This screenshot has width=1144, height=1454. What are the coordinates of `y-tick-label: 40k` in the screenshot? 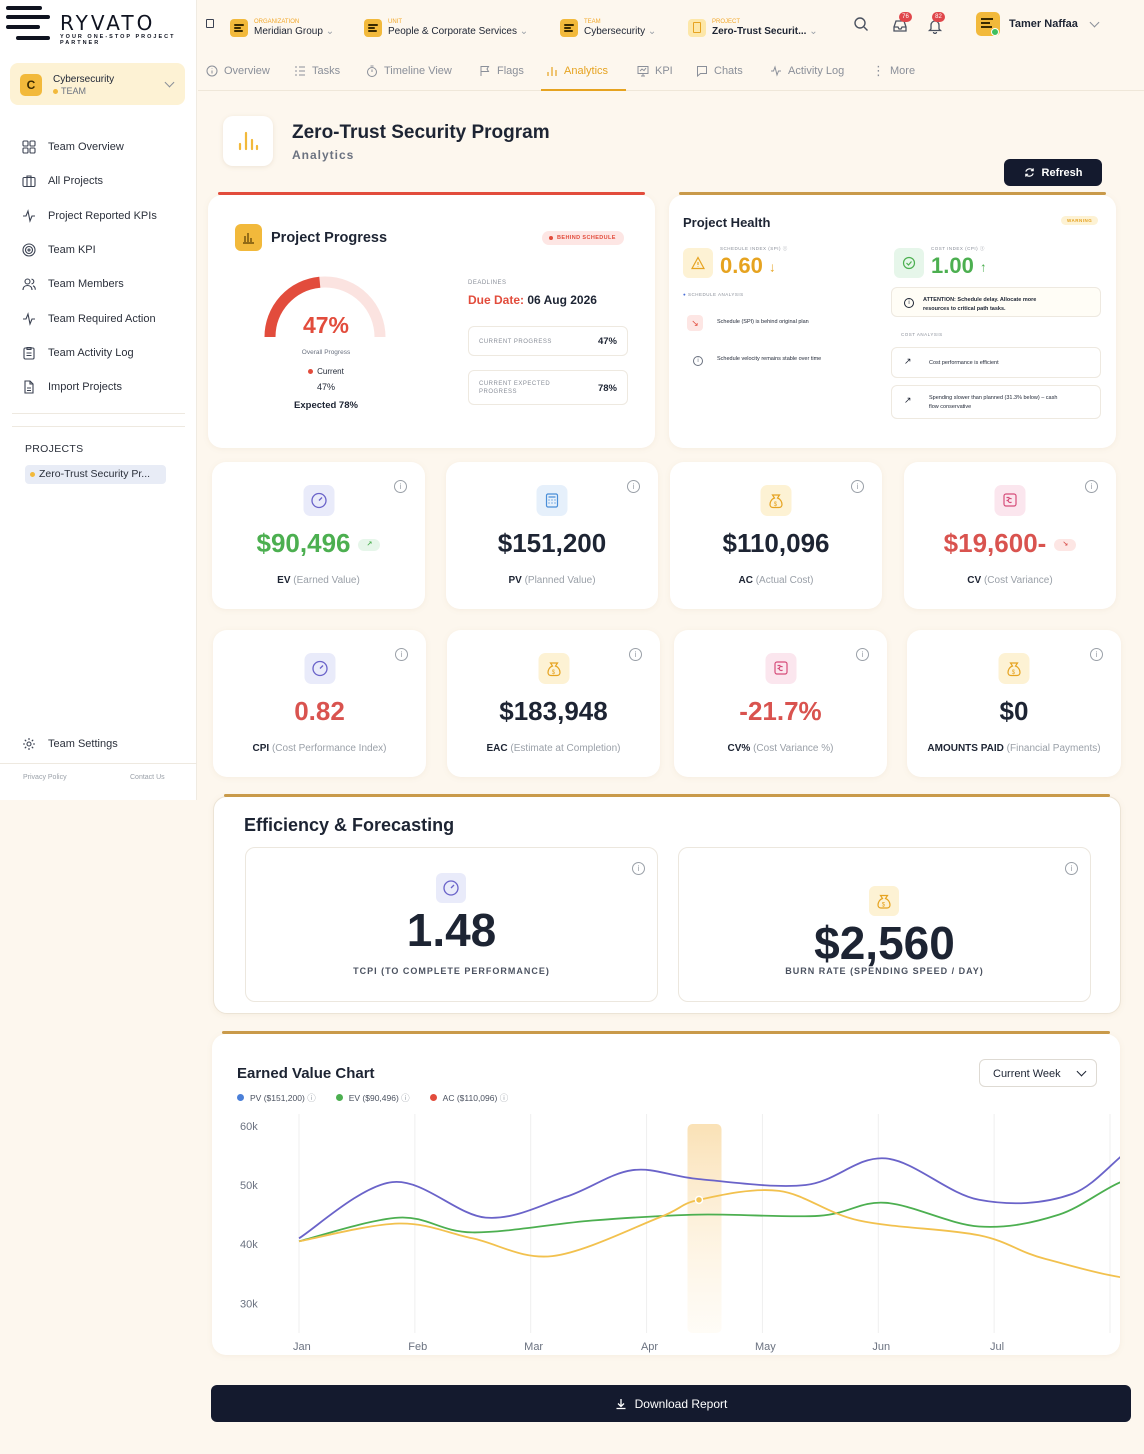 It's located at (249, 1245).